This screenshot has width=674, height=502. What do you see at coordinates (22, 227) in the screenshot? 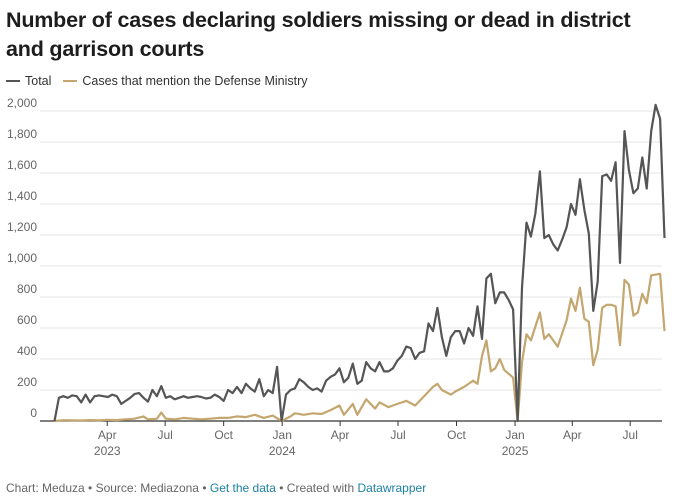
I see `y-tick-label: 1,200` at bounding box center [22, 227].